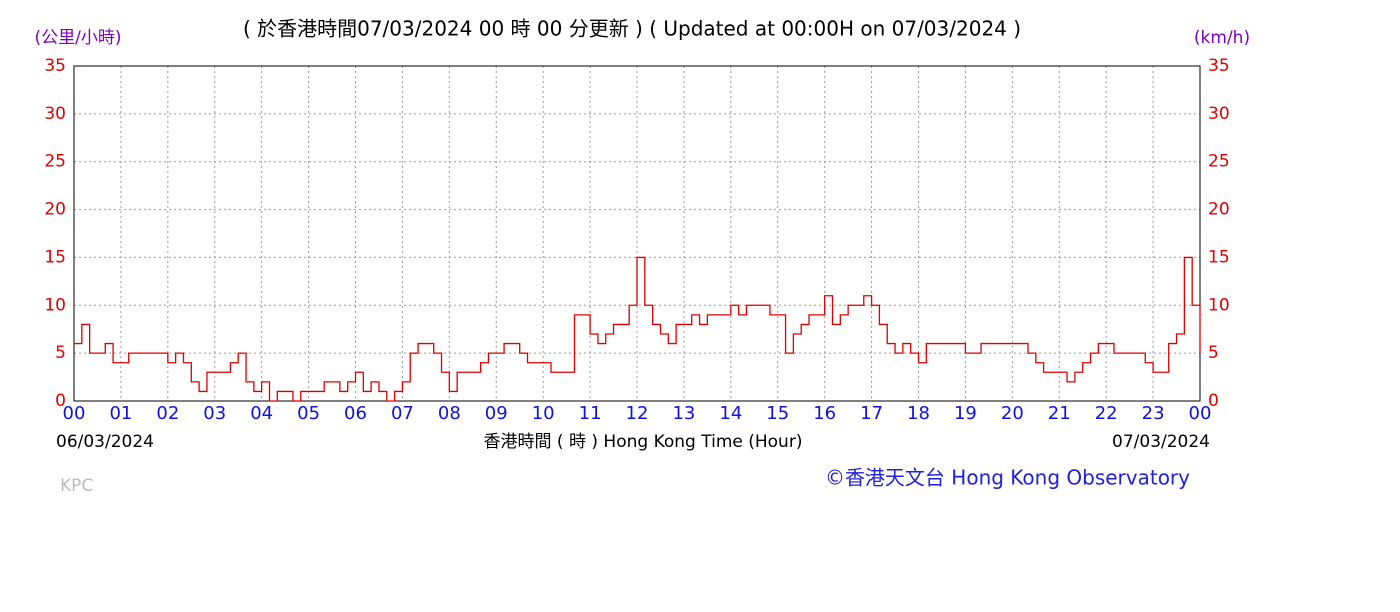 The height and width of the screenshot is (612, 1400). Describe the element at coordinates (60, 353) in the screenshot. I see `y-tick-label: 5` at that location.